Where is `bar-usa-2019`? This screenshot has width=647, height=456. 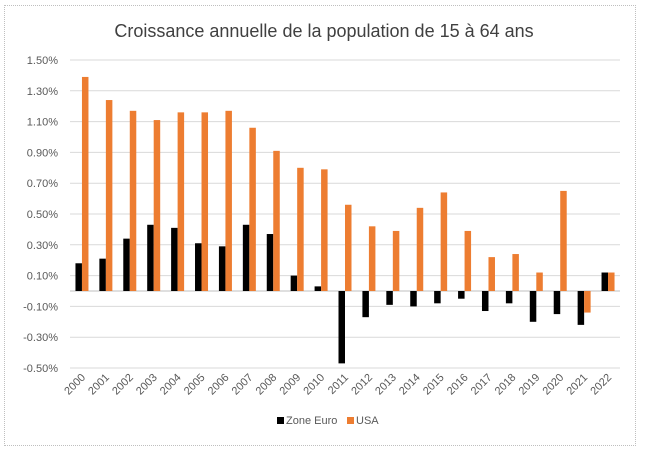
bar-usa-2019 is located at coordinates (539, 281).